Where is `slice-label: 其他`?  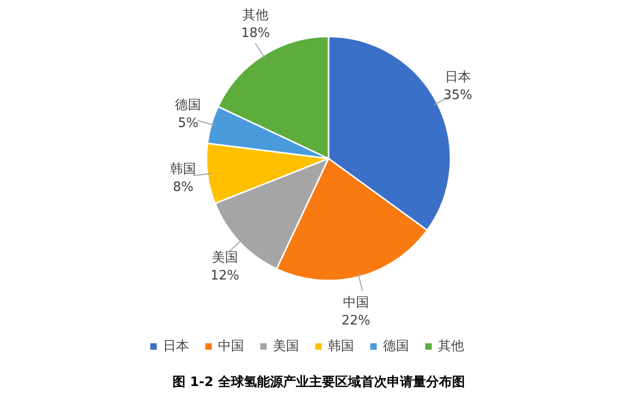
slice-label: 其他 is located at coordinates (255, 16).